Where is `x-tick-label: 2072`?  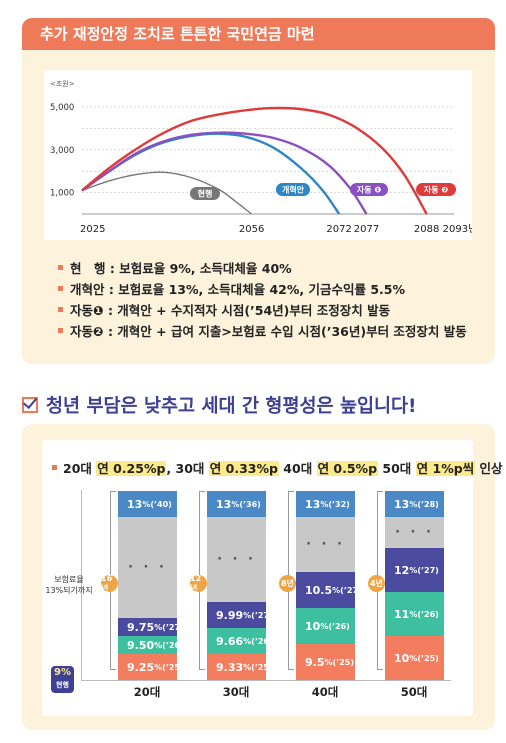
x-tick-label: 2072 is located at coordinates (338, 229).